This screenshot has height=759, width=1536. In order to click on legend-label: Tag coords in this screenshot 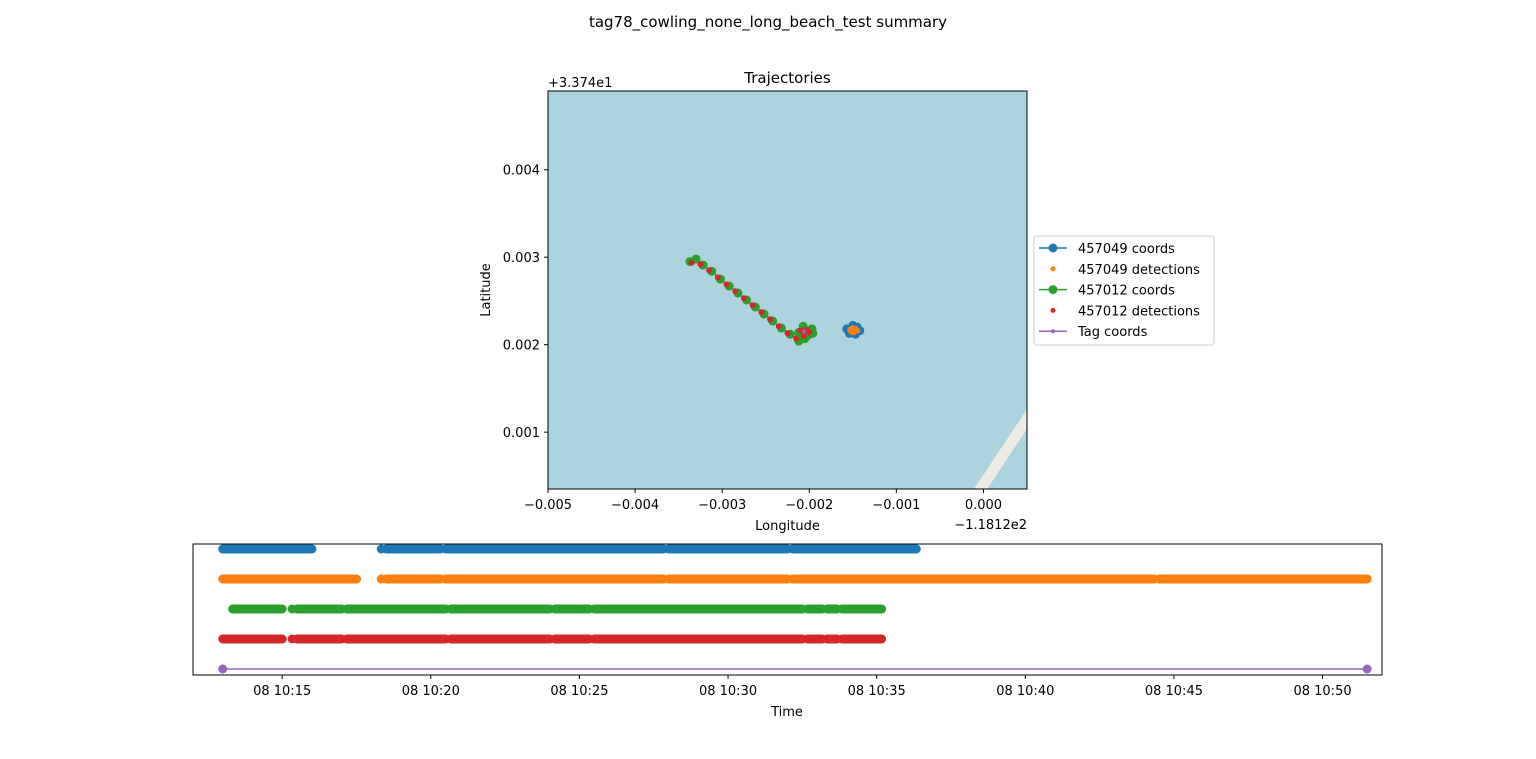, I will do `click(1112, 332)`.